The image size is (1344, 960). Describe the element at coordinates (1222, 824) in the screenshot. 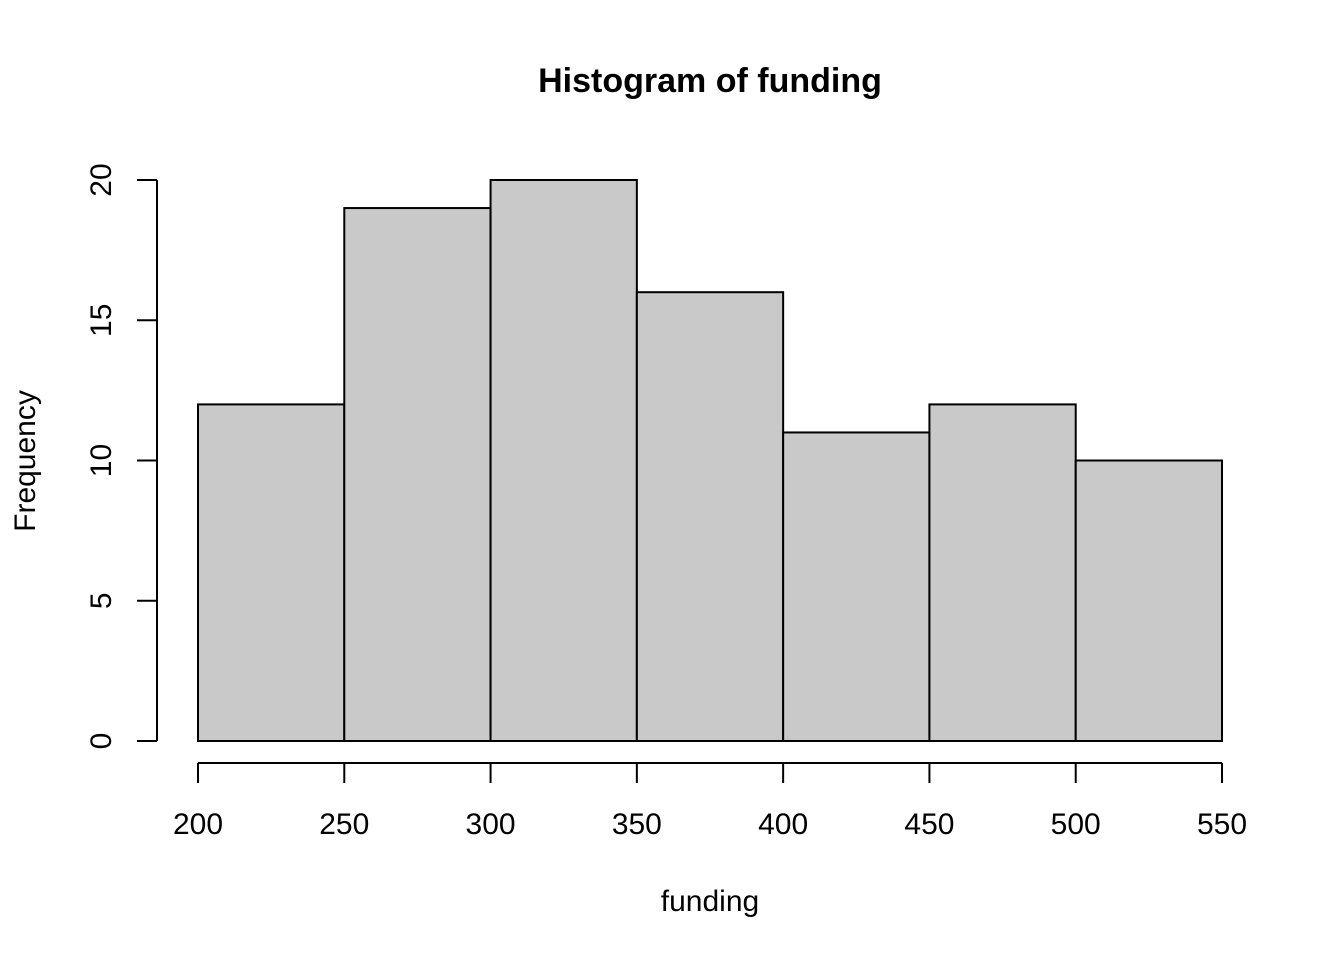

I see `x-tick-label-550: 550` at that location.